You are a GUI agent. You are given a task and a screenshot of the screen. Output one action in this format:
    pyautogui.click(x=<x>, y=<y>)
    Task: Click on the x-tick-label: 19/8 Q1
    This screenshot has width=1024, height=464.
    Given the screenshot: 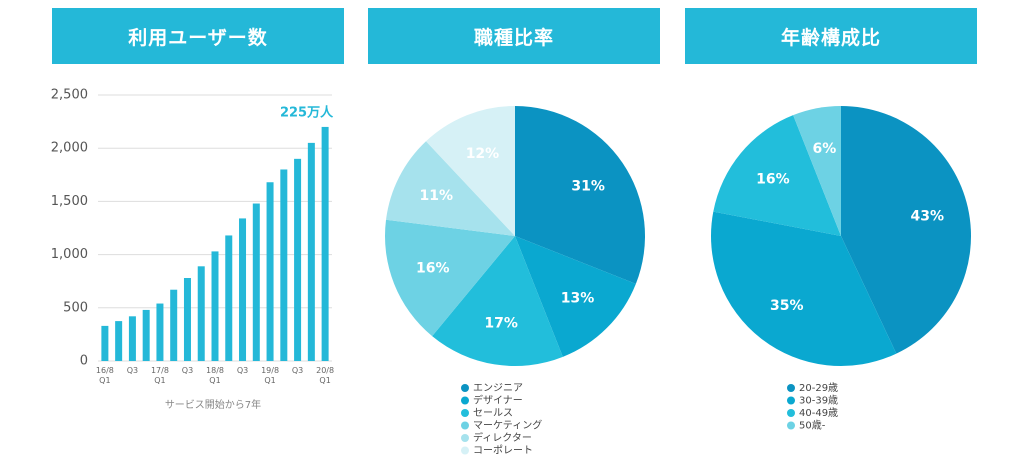 What is the action you would take?
    pyautogui.click(x=270, y=375)
    